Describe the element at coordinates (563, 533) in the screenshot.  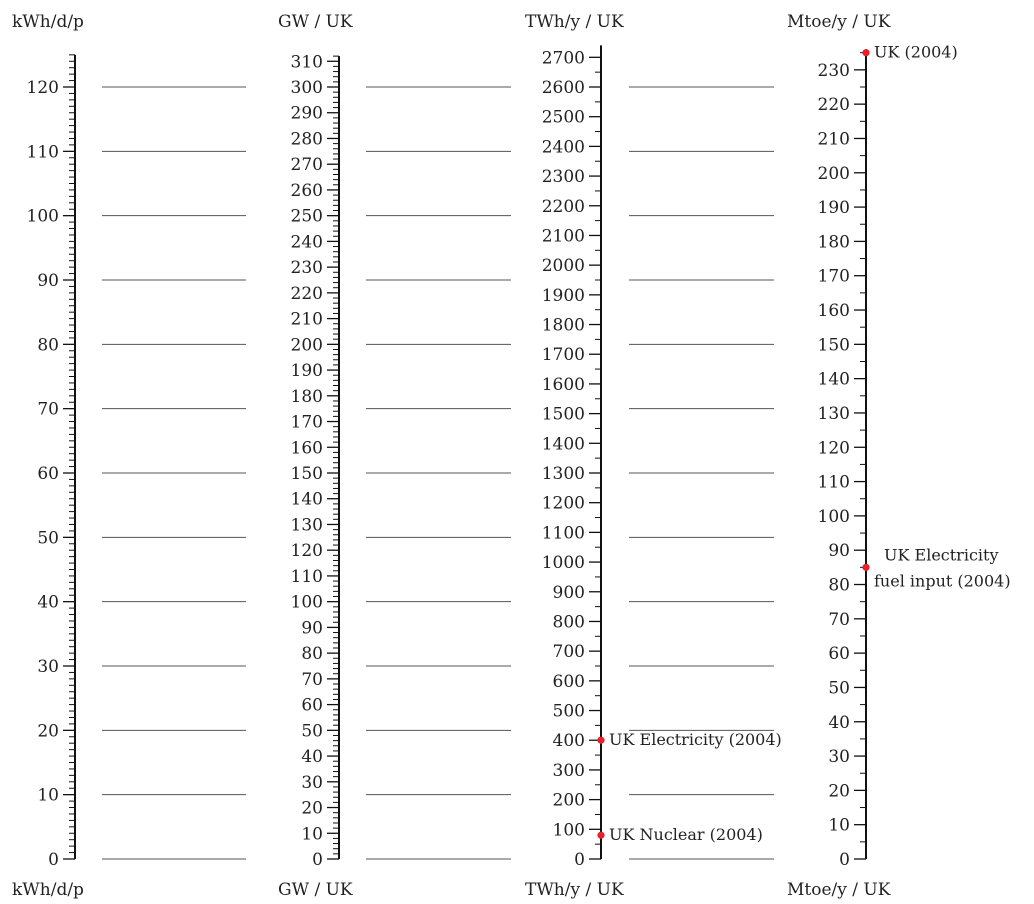
I see `tick-label: 1100` at that location.